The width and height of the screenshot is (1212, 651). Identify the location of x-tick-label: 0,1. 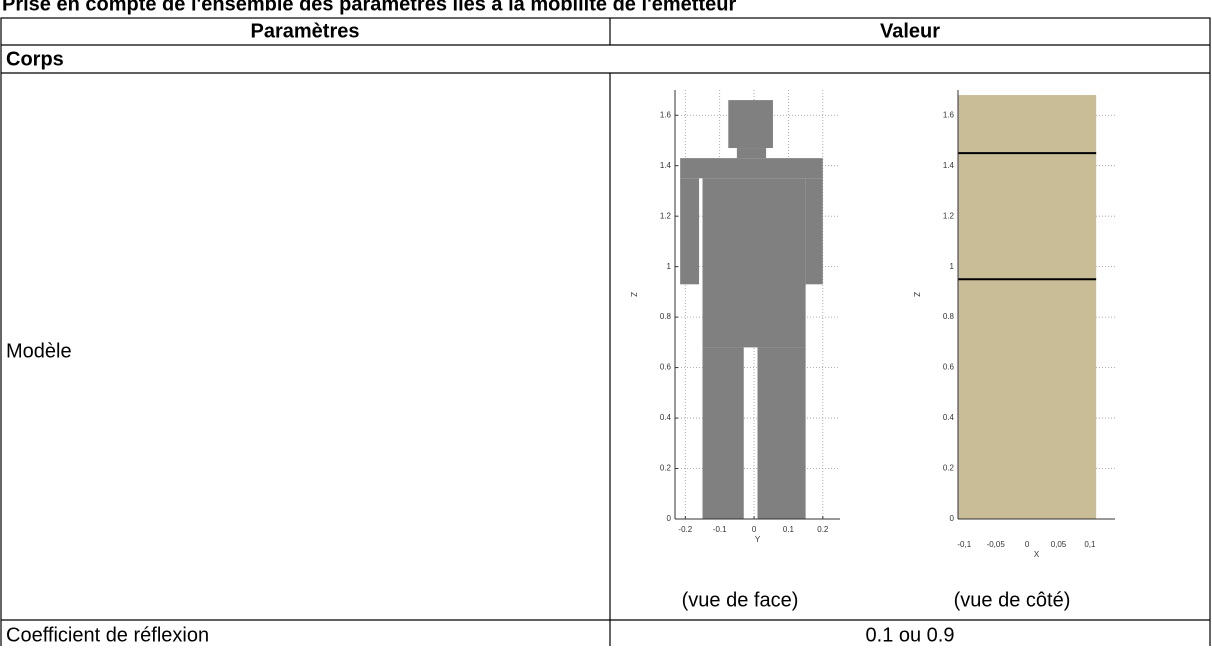
(1090, 544).